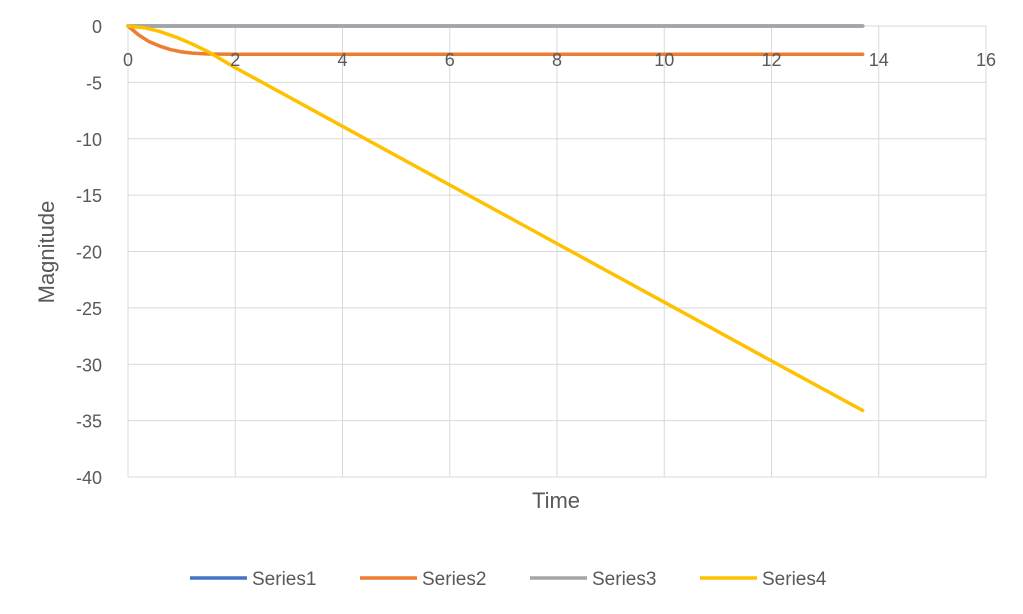 The width and height of the screenshot is (1023, 614). What do you see at coordinates (794, 579) in the screenshot?
I see `legend-label: Series4` at bounding box center [794, 579].